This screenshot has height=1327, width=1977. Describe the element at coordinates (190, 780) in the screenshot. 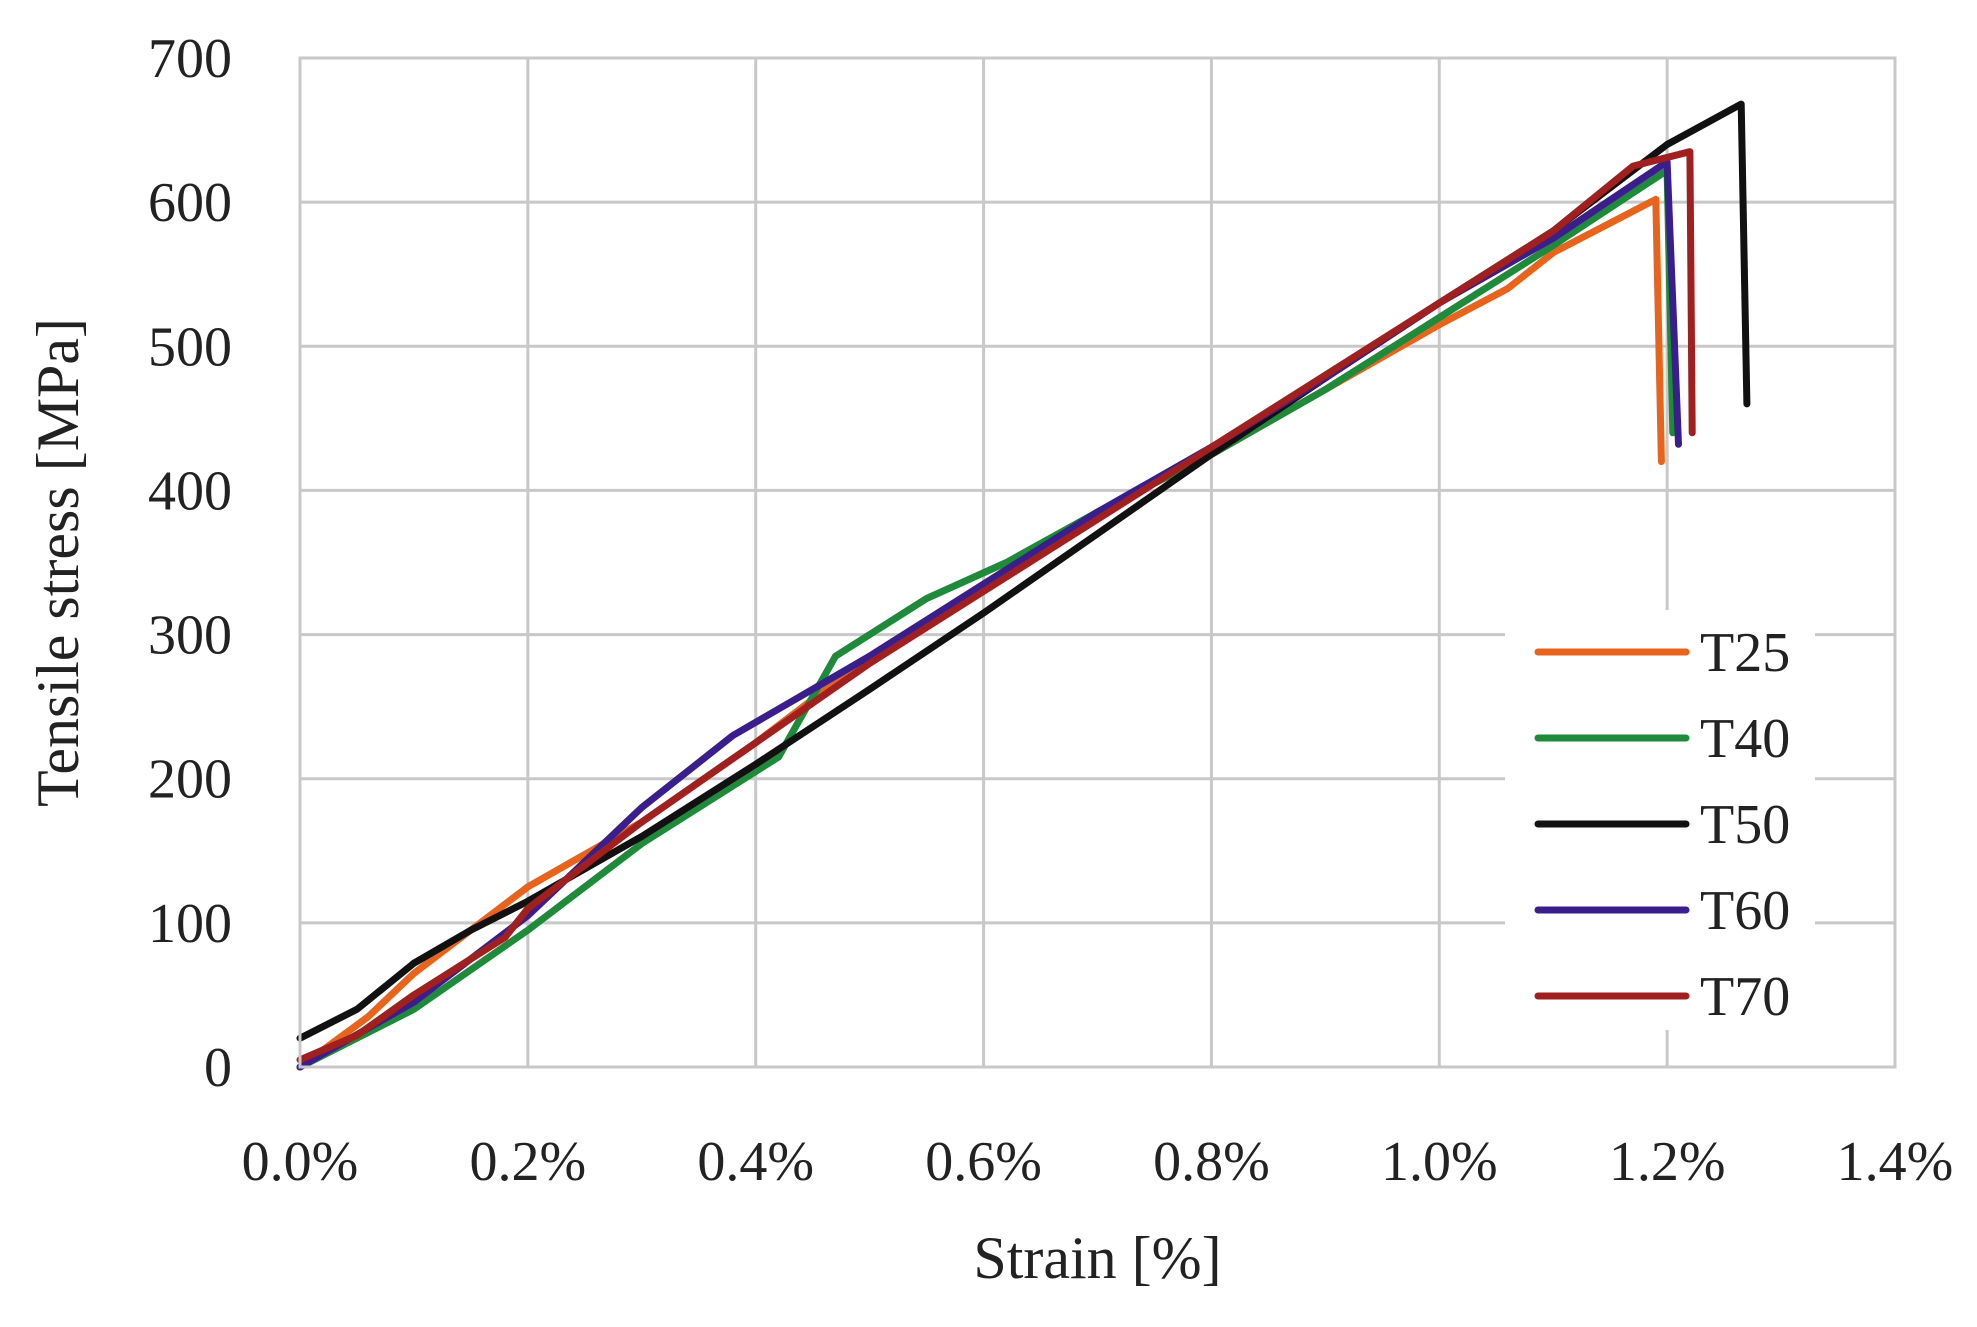

I see `y-tick-label: 200` at that location.